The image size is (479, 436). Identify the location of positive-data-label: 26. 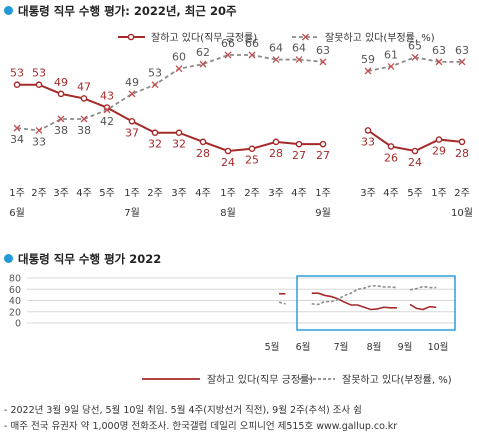
(391, 157).